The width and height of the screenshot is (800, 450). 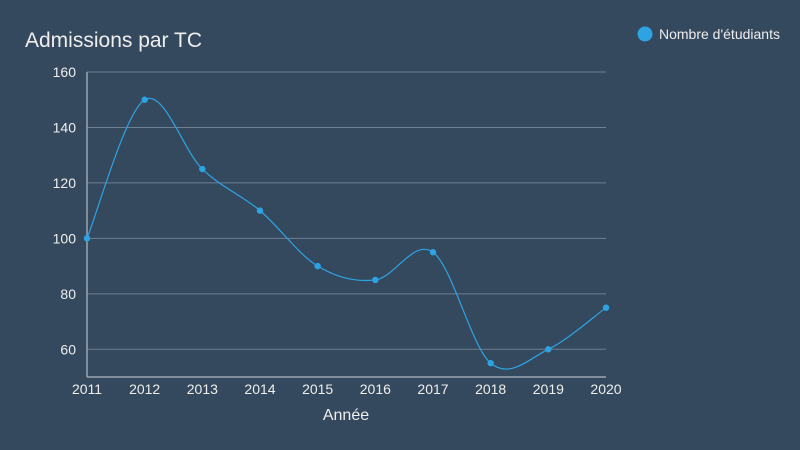 I want to click on x-tick-labels: 2011 2012 2013 2014 2015 2016 2017 2018 2019 2020, so click(x=347, y=389).